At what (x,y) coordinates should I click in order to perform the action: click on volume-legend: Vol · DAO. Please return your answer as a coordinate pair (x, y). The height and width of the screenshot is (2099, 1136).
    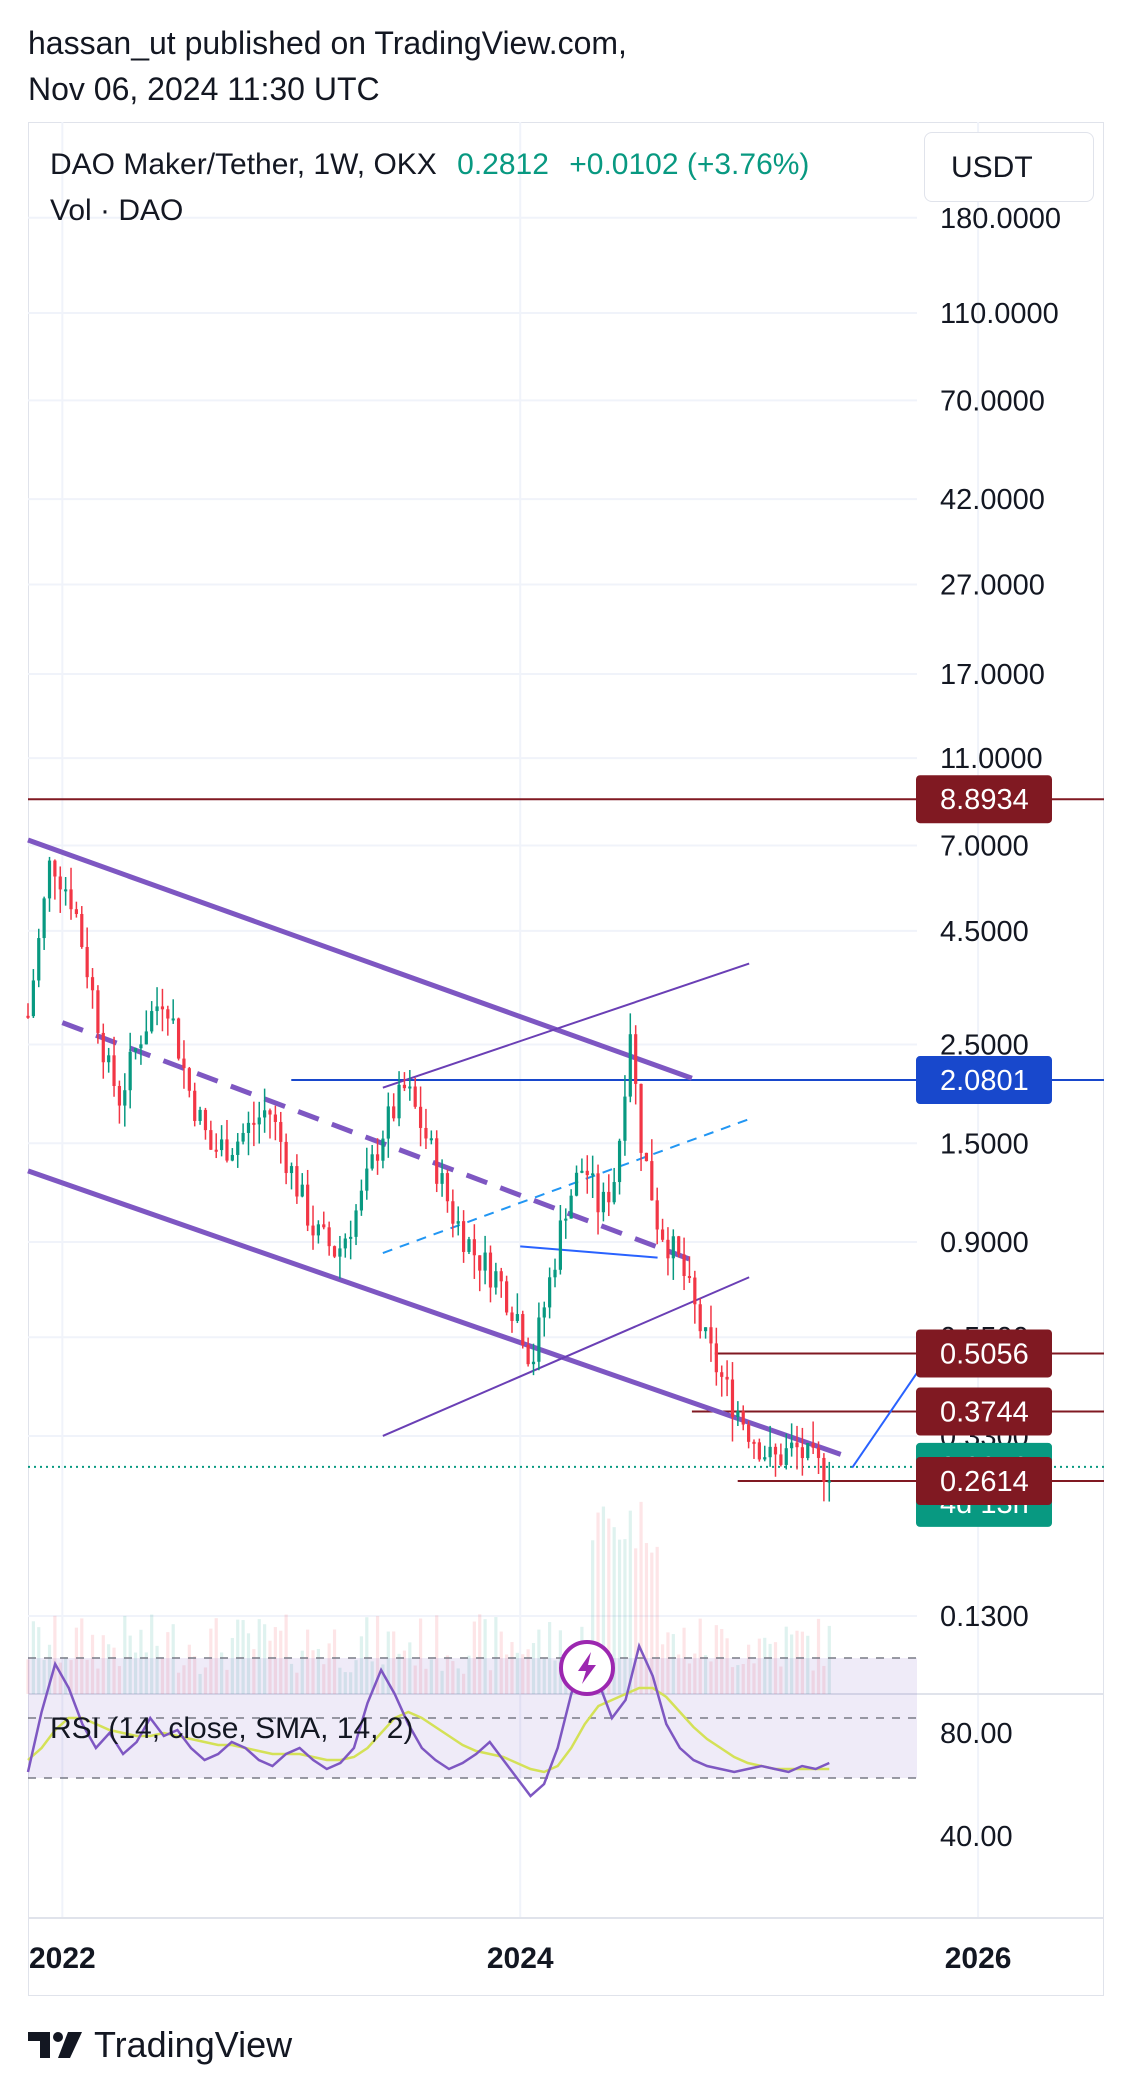
    Looking at the image, I should click on (117, 210).